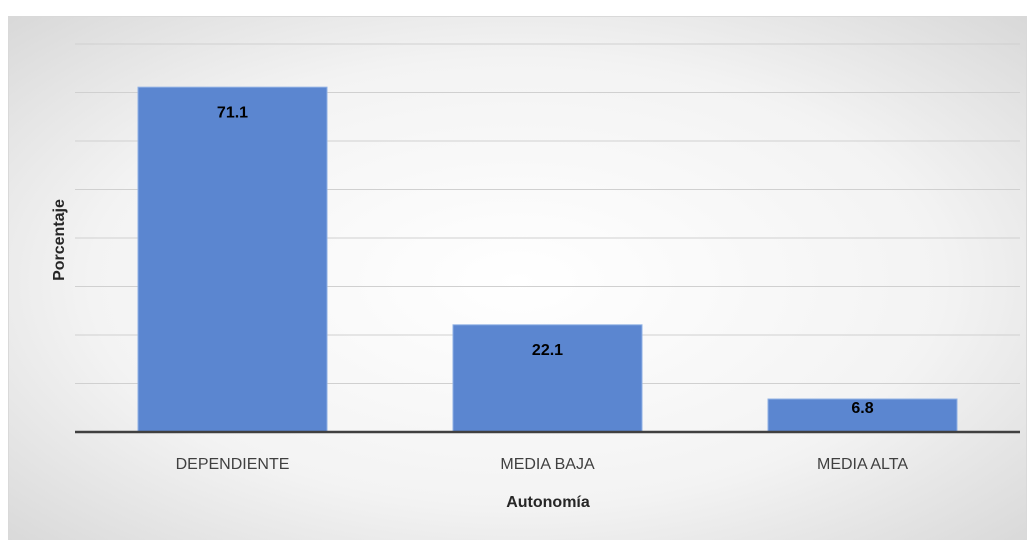  What do you see at coordinates (547, 350) in the screenshot?
I see `data-label: 22.1` at bounding box center [547, 350].